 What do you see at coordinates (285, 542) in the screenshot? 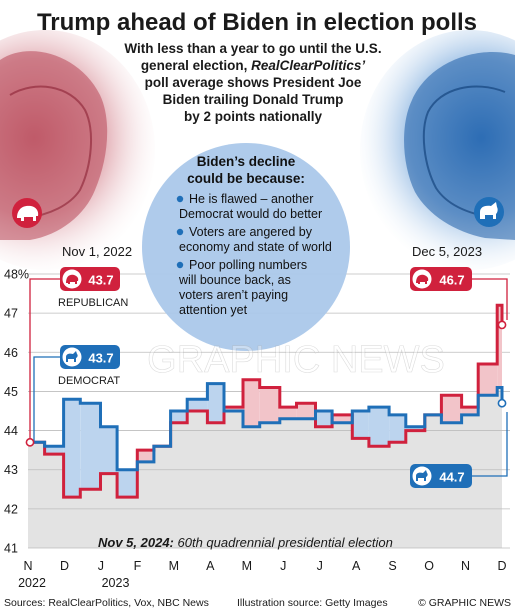
I see `election-description: 60th quadrennial presidential election` at bounding box center [285, 542].